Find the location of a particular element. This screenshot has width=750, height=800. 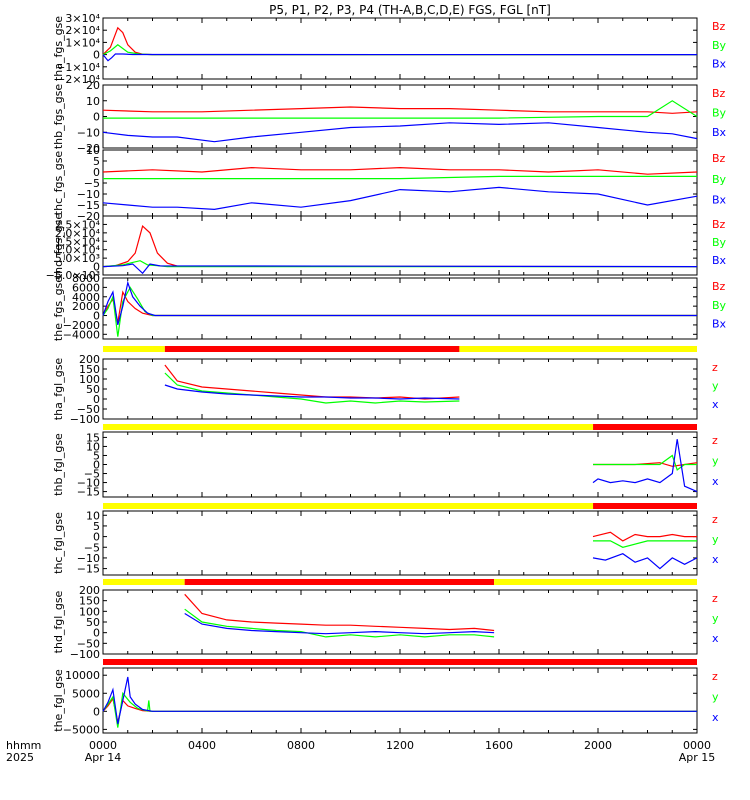

y-tick-label: 200 is located at coordinates (89, 590).